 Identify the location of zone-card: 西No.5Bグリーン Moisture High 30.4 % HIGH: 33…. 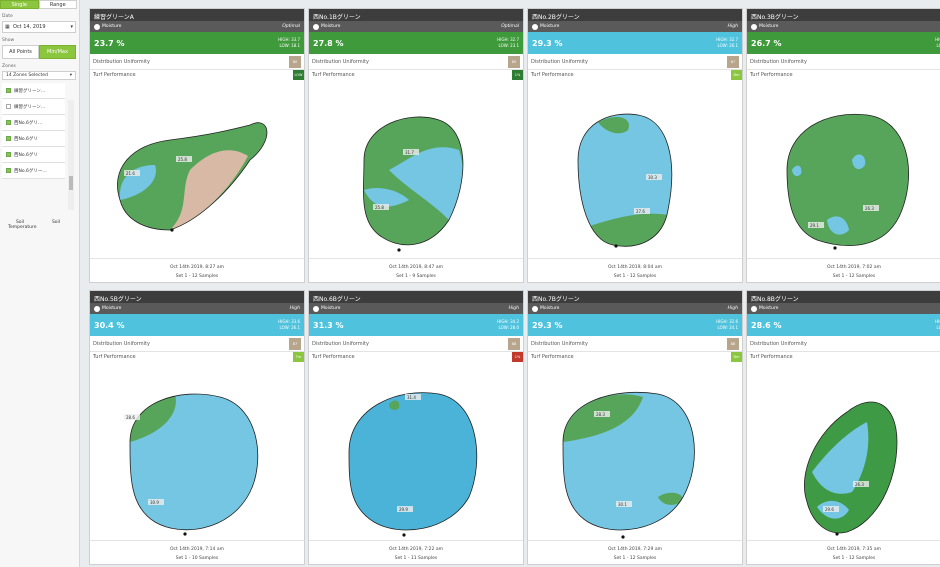
(197, 427).